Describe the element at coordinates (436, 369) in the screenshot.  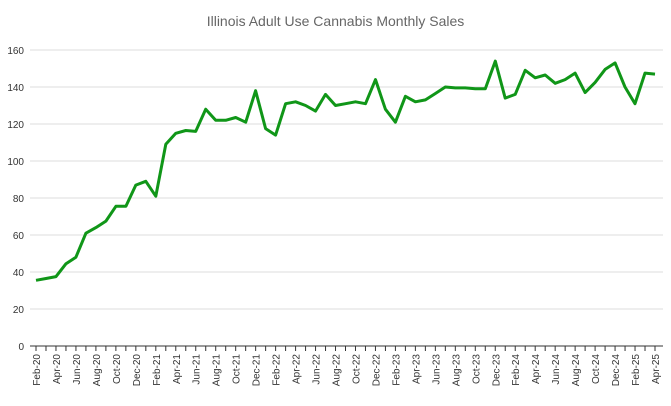
I see `x-tick-label: Jun-23` at that location.